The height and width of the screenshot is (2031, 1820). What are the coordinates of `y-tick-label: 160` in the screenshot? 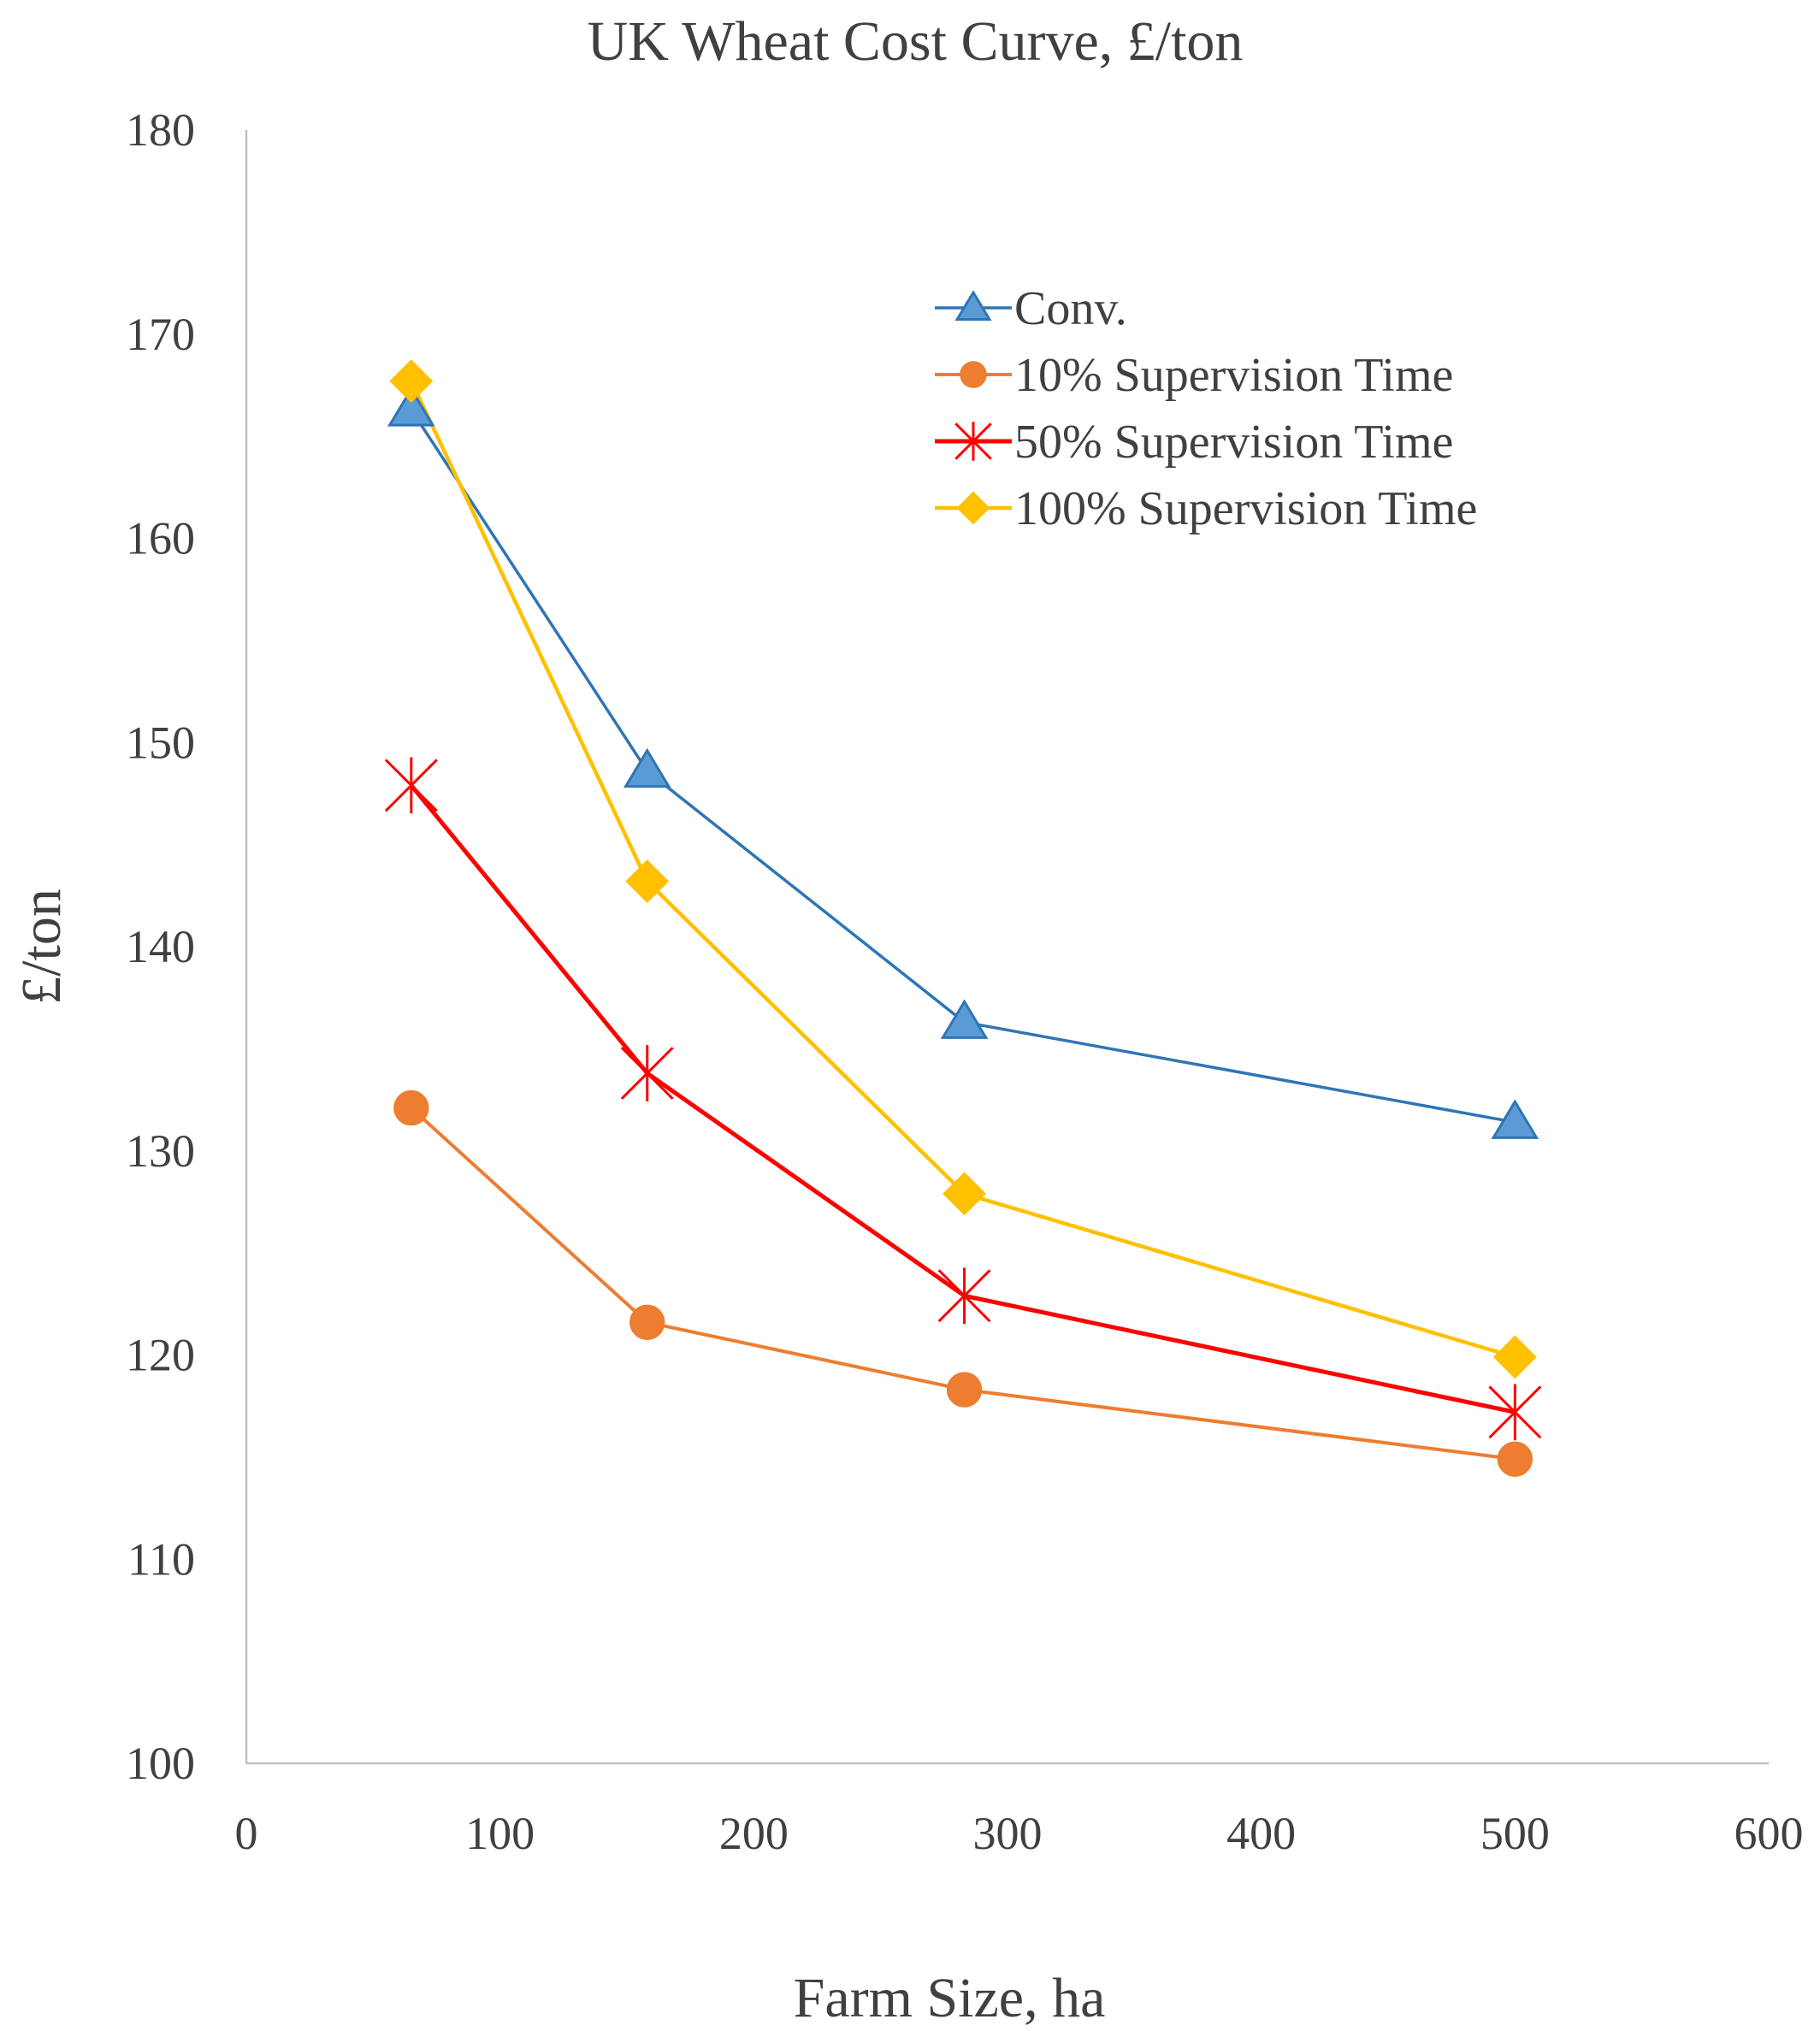 It's located at (160, 538).